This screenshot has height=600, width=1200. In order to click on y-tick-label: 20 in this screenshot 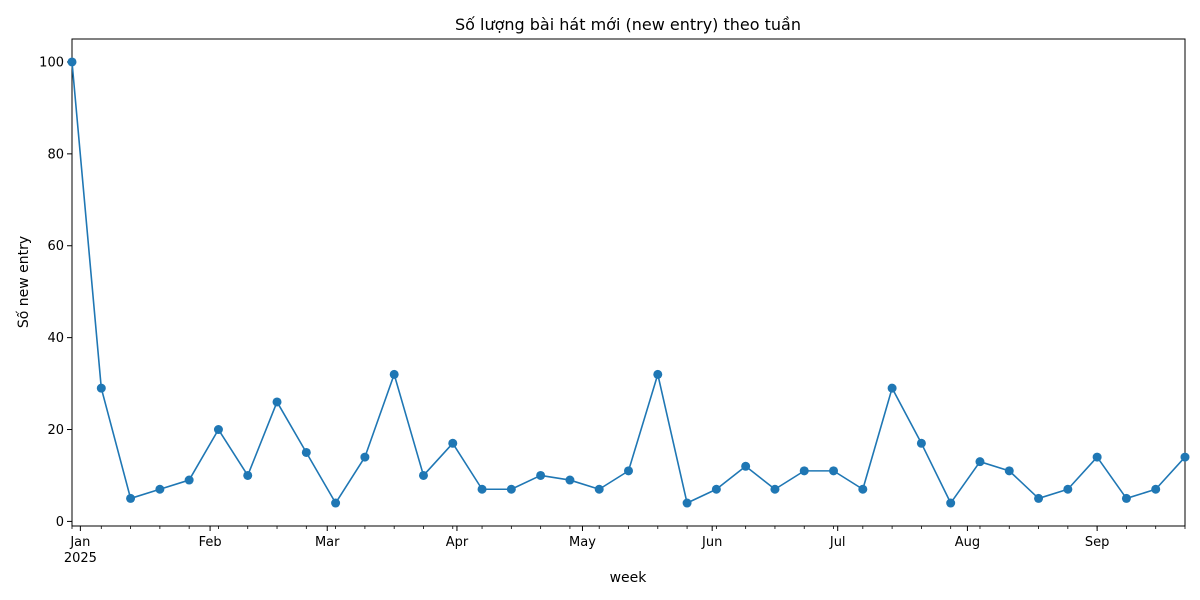, I will do `click(55, 430)`.